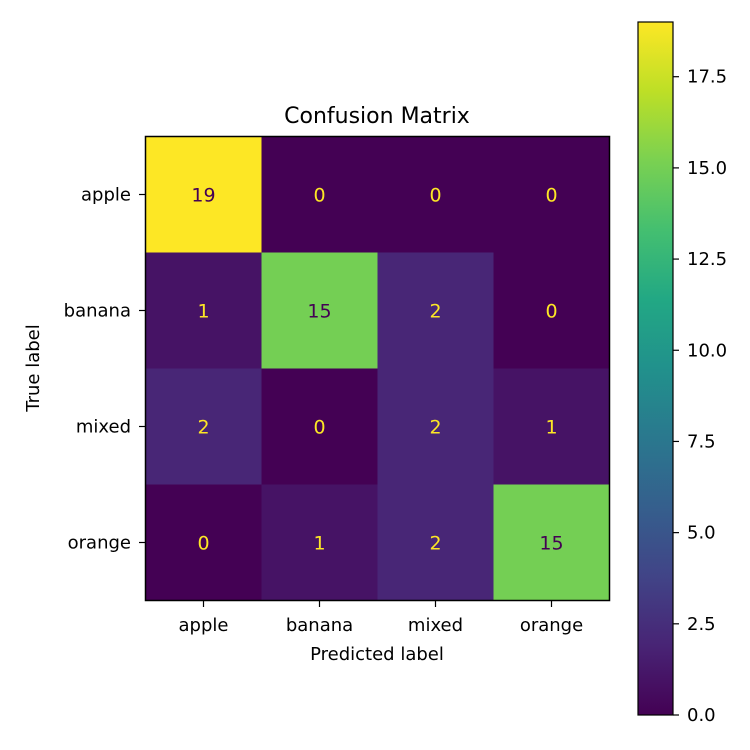 The height and width of the screenshot is (750, 750). I want to click on y-tick-label: mixed, so click(103, 427).